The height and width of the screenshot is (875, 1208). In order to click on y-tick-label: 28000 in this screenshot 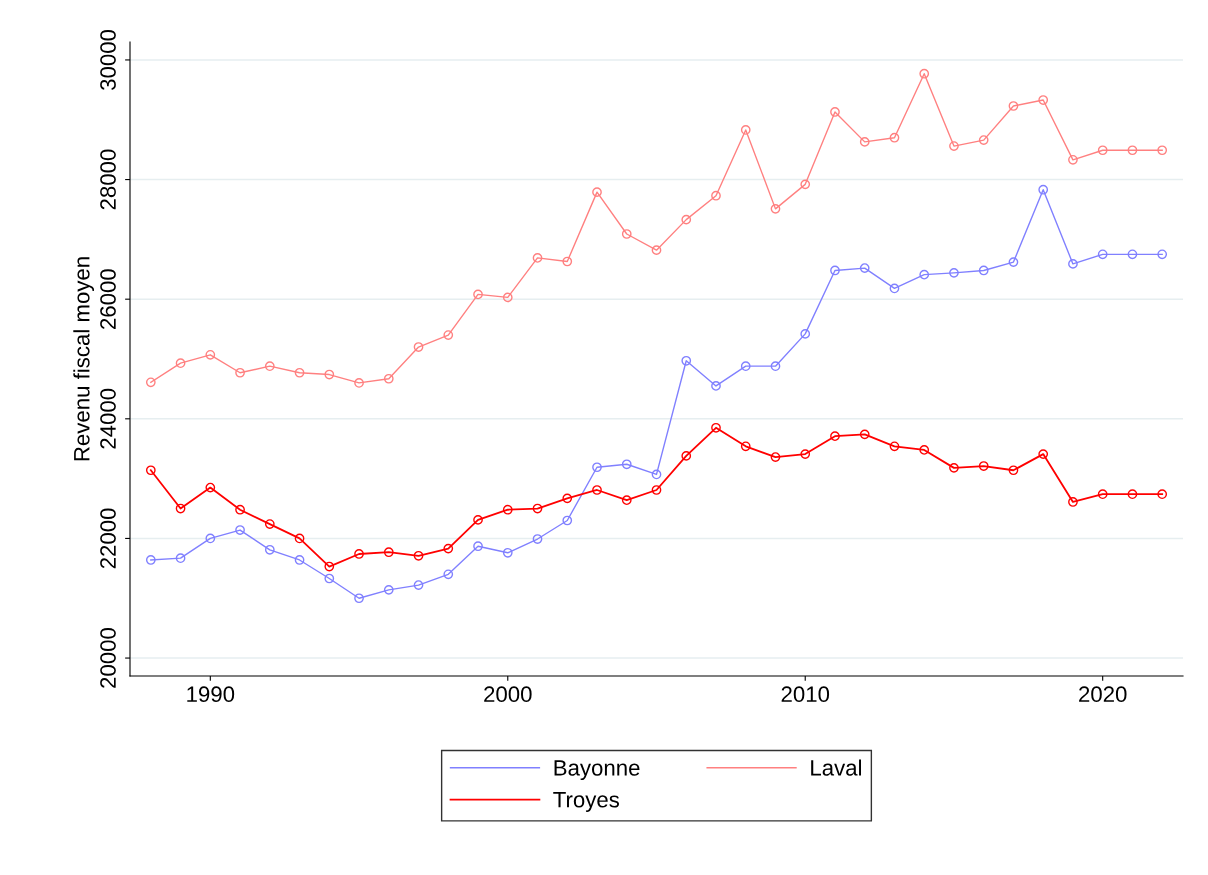, I will do `click(108, 179)`.